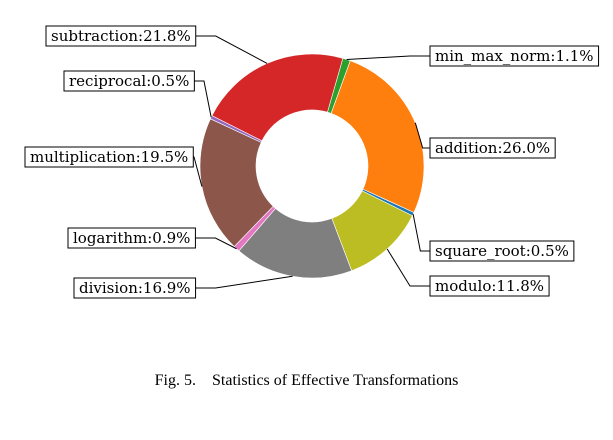  I want to click on slice-label-text: subtraction:21.8%, so click(121, 36).